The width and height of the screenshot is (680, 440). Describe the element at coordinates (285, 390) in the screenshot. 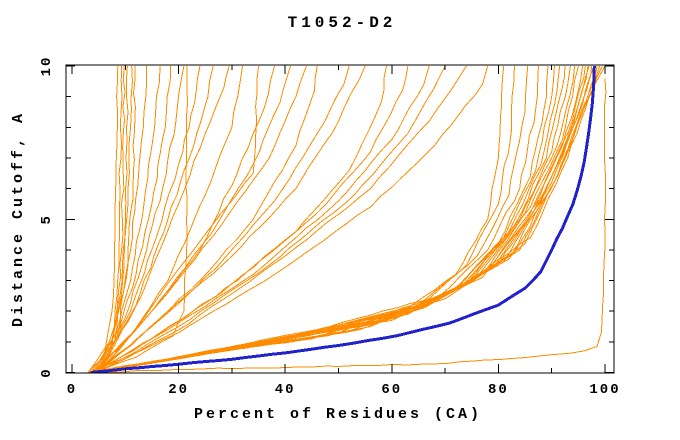

I see `x-tick-label: 40` at that location.